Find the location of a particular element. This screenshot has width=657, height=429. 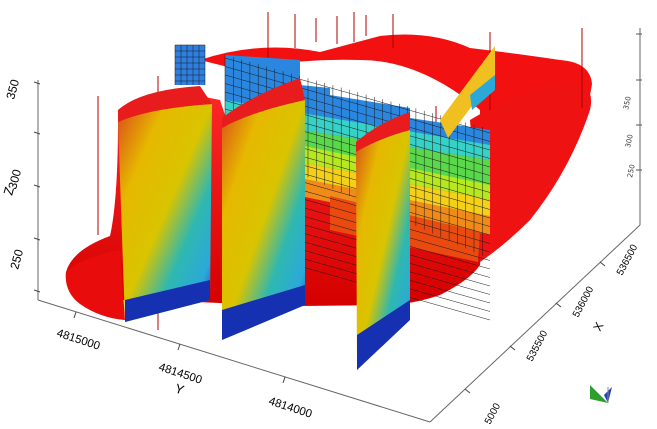

y-axis-label: Y is located at coordinates (179, 389).